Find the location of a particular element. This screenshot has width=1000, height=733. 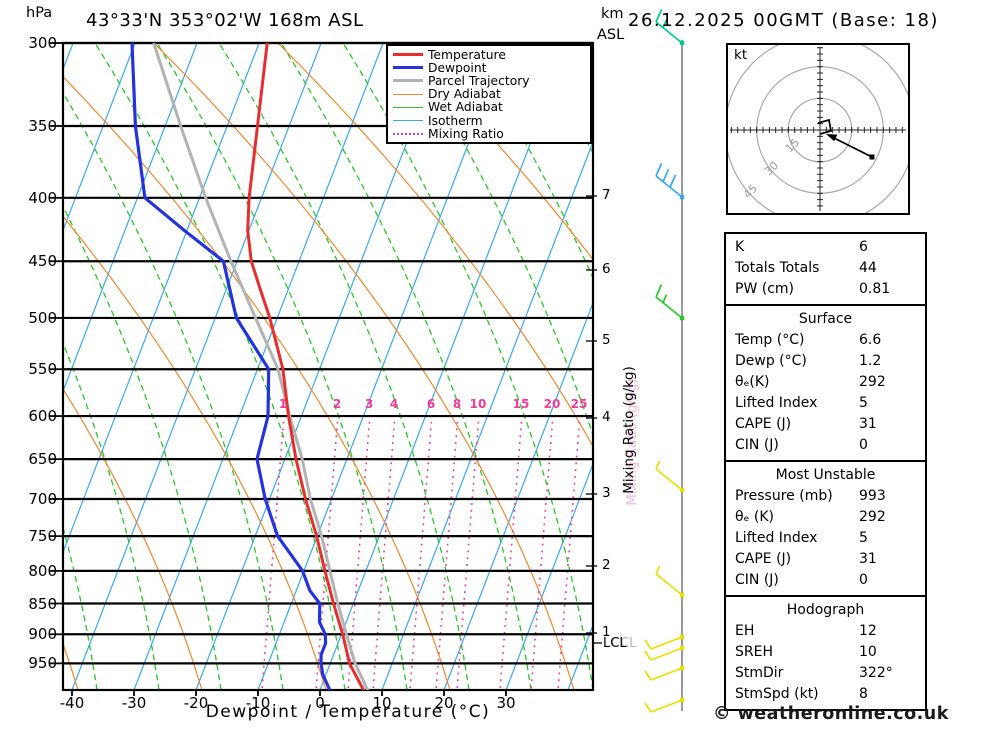

temperature-tick-label: -40 is located at coordinates (72, 703).